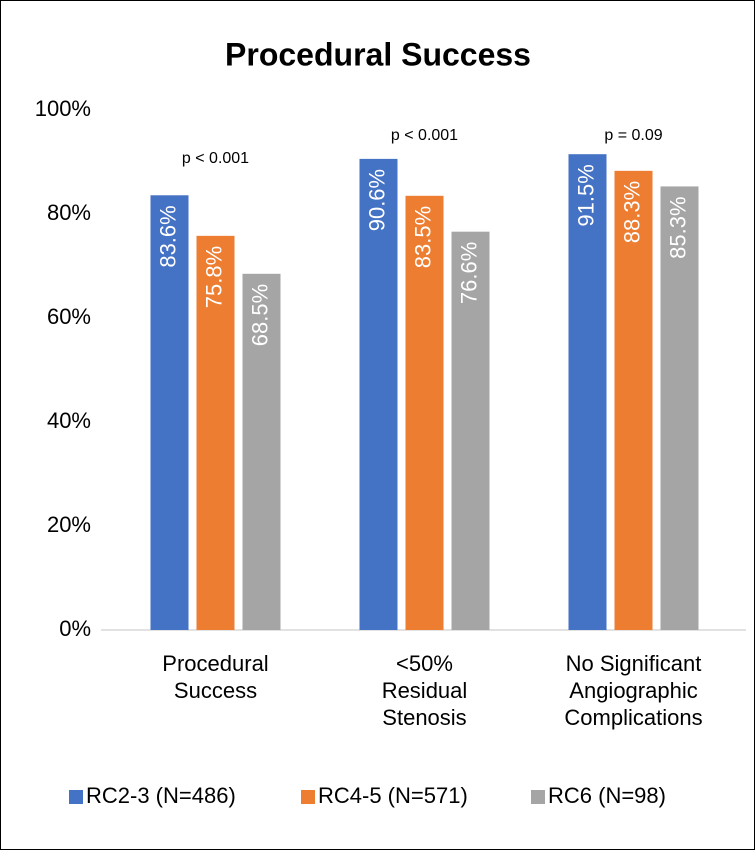 This screenshot has height=850, width=755. I want to click on annotation: p = 0.09, so click(633, 135).